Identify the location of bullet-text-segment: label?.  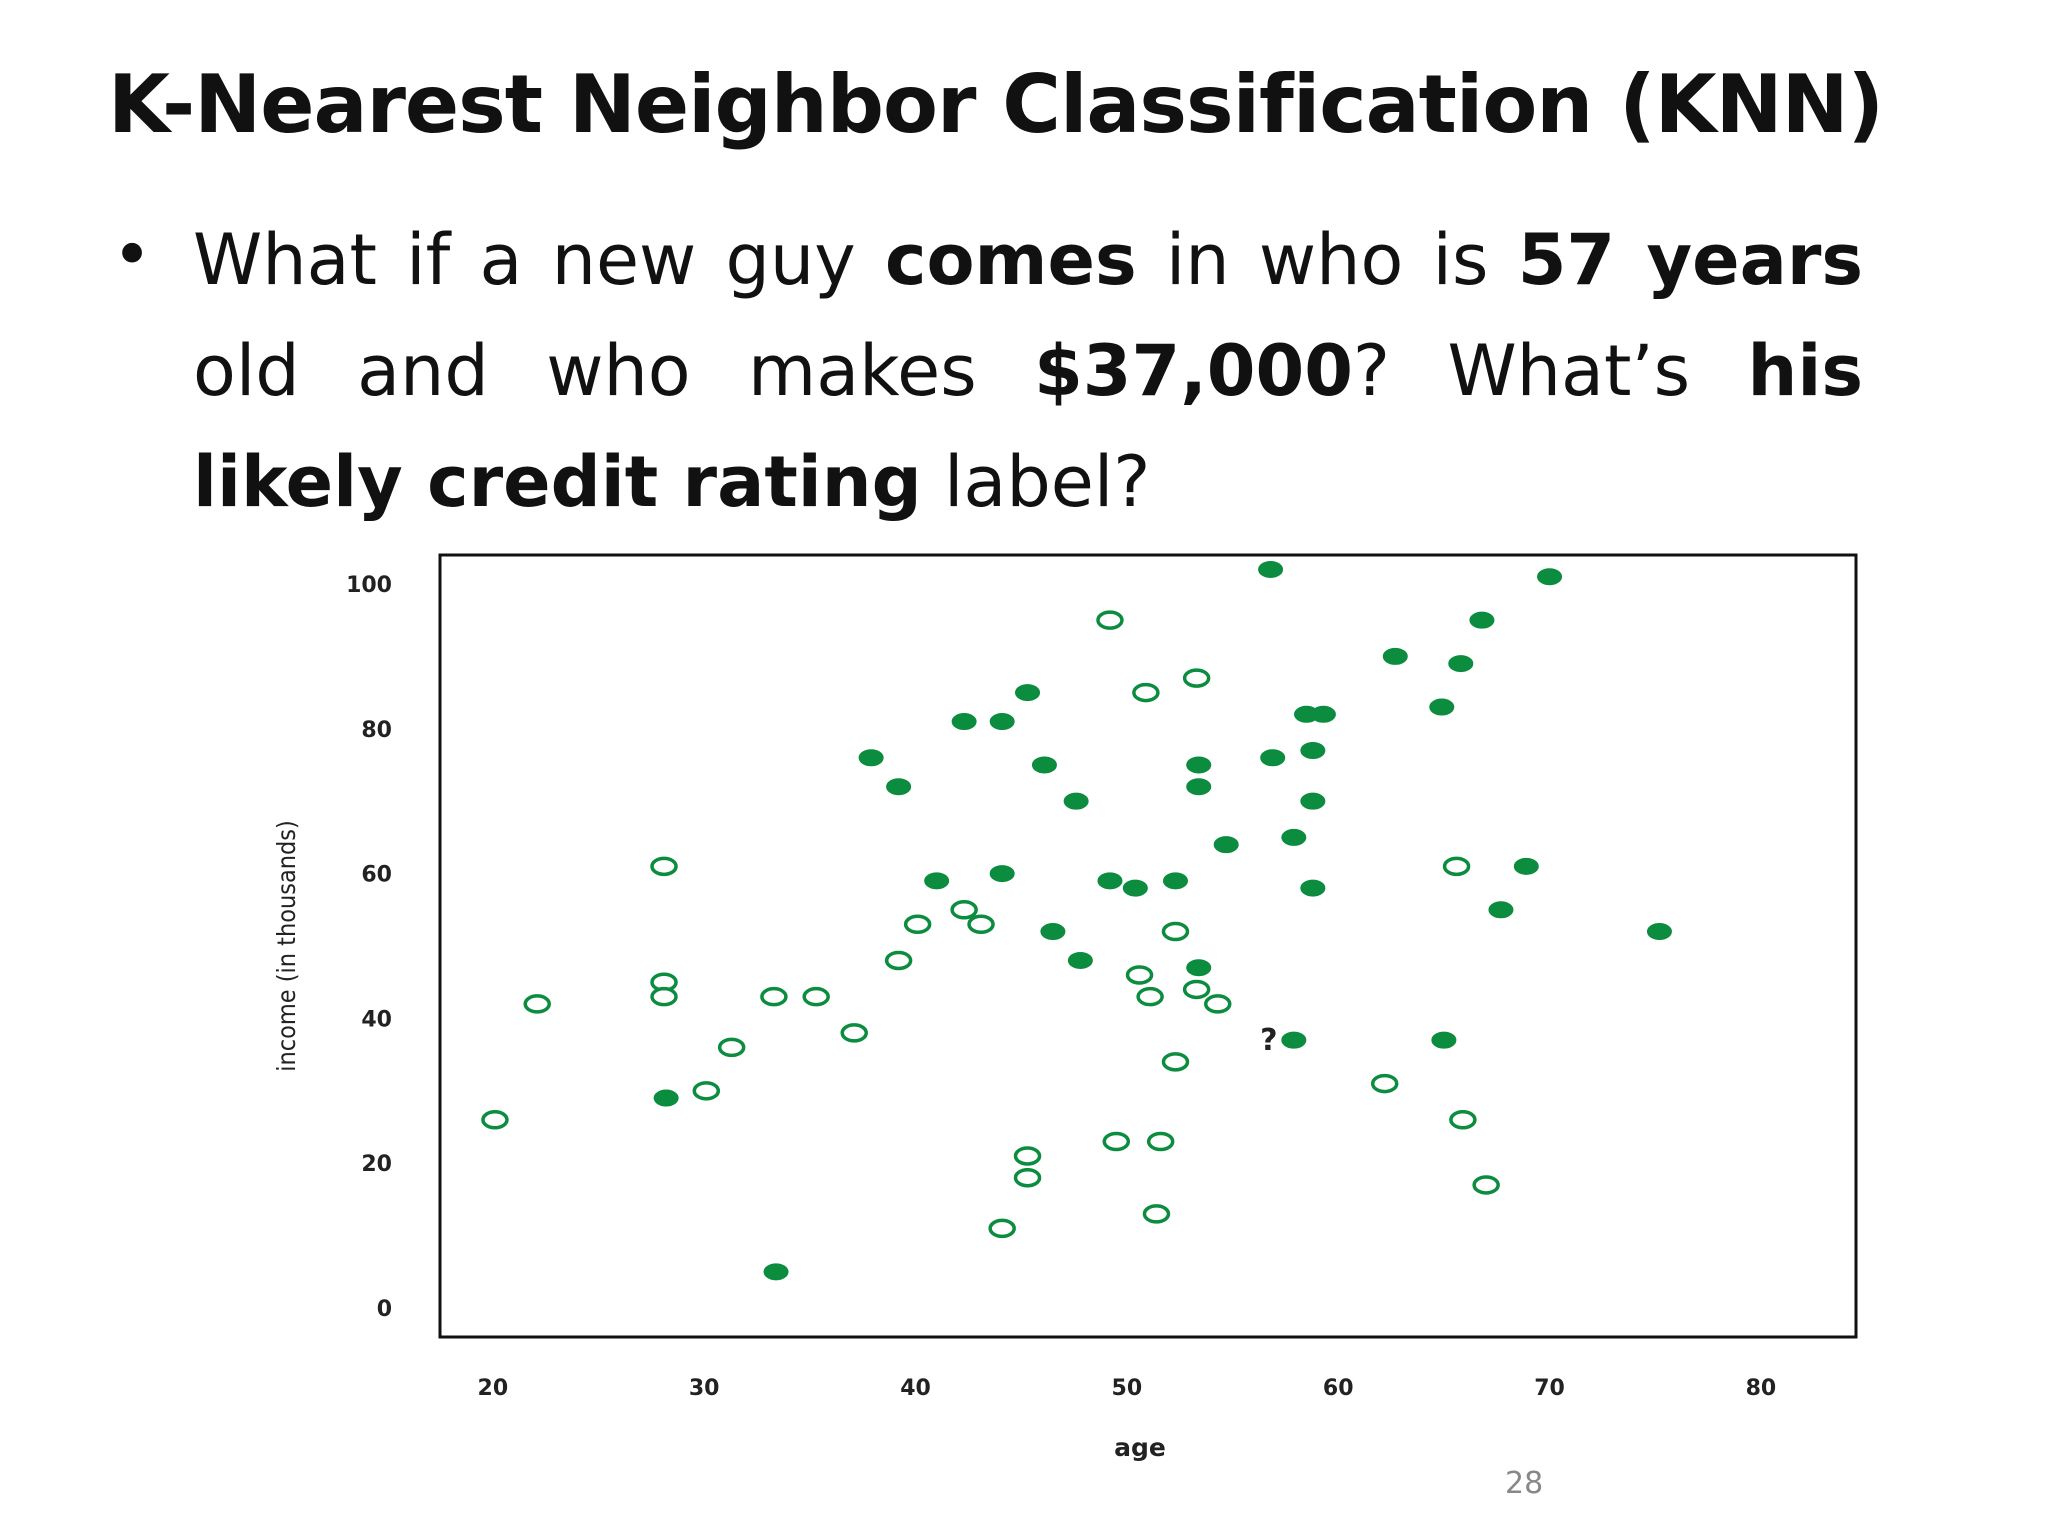
(1036, 482).